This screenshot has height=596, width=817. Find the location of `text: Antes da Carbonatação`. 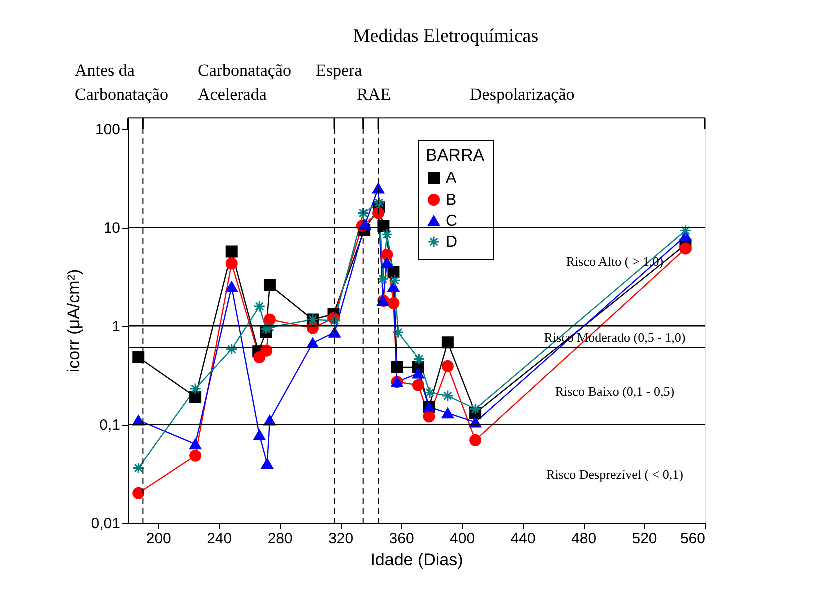

text: Antes da Carbonatação is located at coordinates (121, 82).